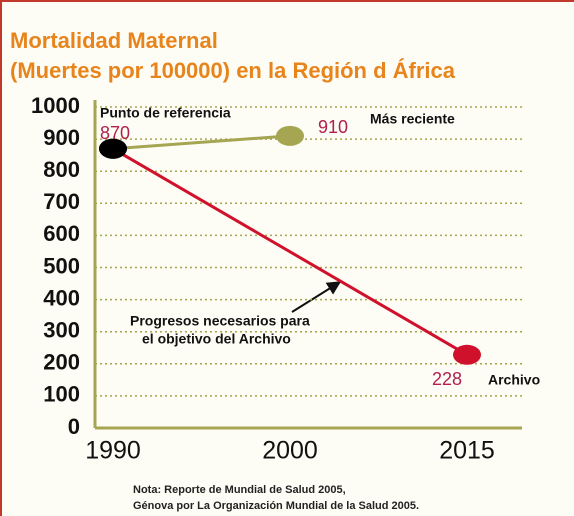 This screenshot has height=516, width=574. I want to click on y-tick-label: 900, so click(61, 137).